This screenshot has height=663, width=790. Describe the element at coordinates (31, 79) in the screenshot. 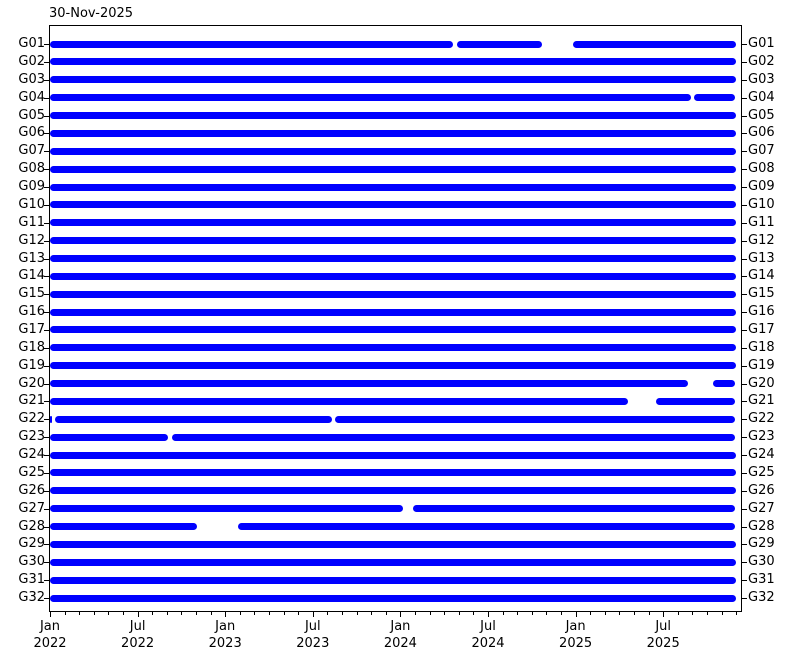

I see `y-axis-label-left: G03` at that location.